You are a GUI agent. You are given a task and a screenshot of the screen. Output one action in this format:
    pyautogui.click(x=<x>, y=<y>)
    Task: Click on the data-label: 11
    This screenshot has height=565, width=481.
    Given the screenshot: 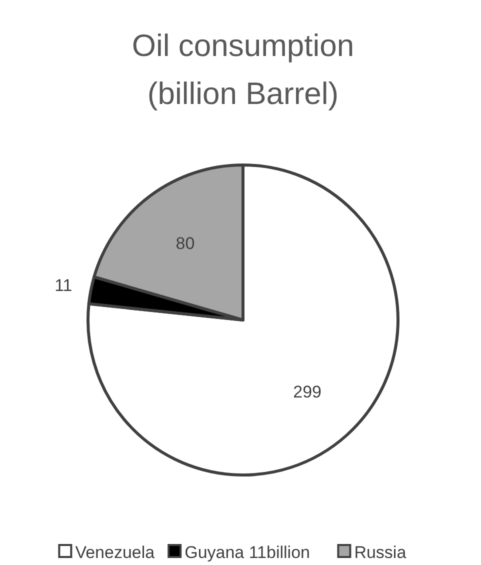 What is the action you would take?
    pyautogui.click(x=63, y=285)
    